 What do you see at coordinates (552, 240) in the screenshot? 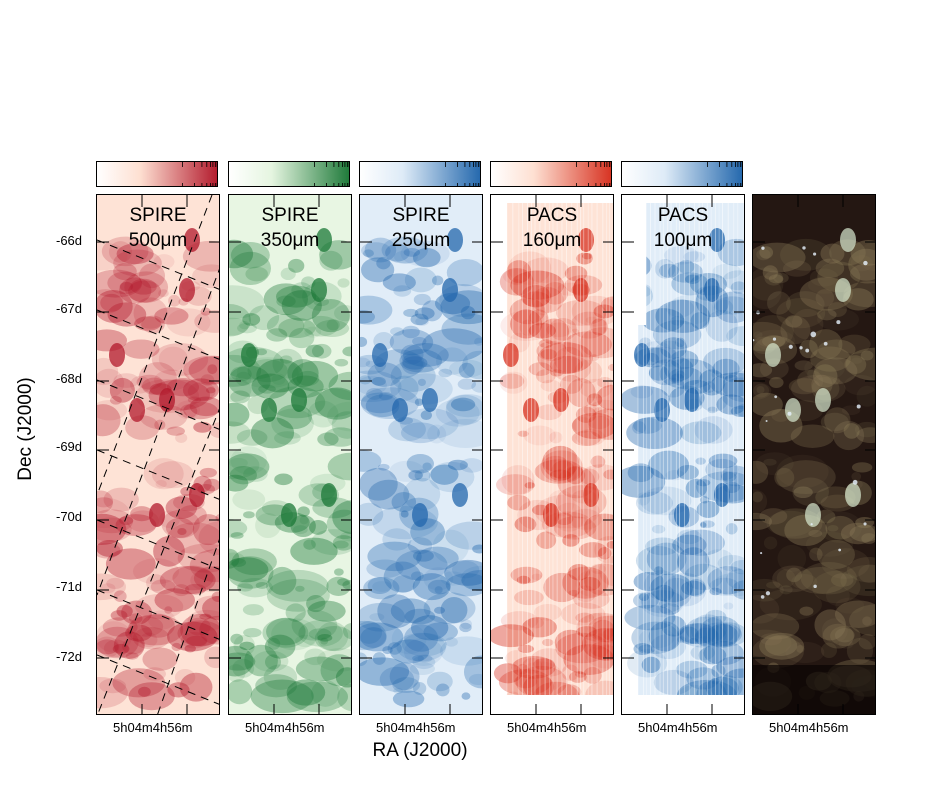
I see `panel-wavelength: 160μm` at bounding box center [552, 240].